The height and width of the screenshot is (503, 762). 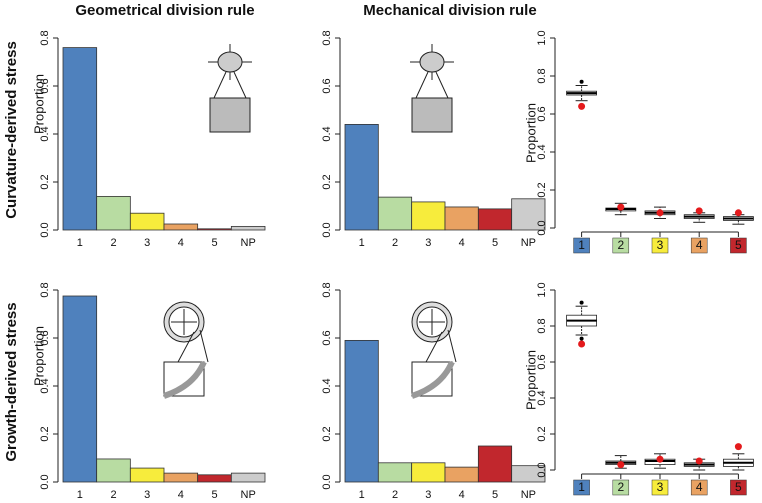 What do you see at coordinates (11, 130) in the screenshot?
I see `row-title: Curvature-derived stress` at bounding box center [11, 130].